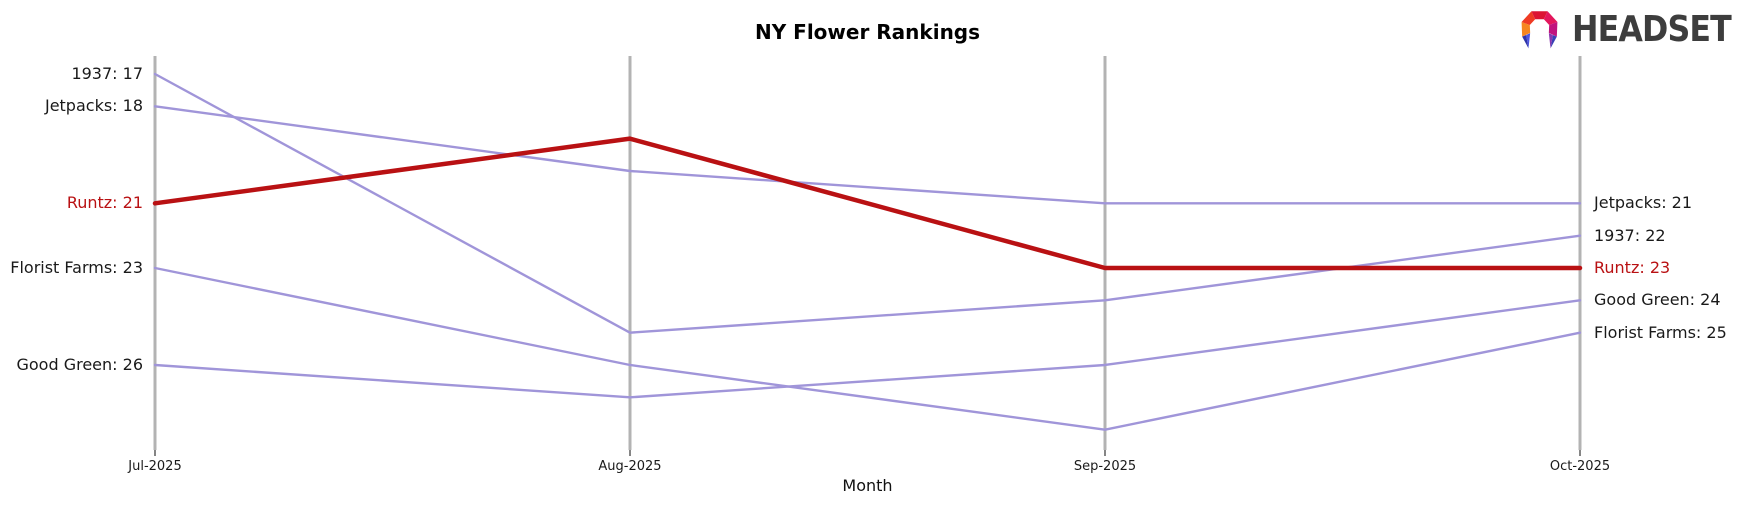 The image size is (1763, 507). Describe the element at coordinates (1105, 466) in the screenshot. I see `x-tick-label: Sep-2025` at that location.